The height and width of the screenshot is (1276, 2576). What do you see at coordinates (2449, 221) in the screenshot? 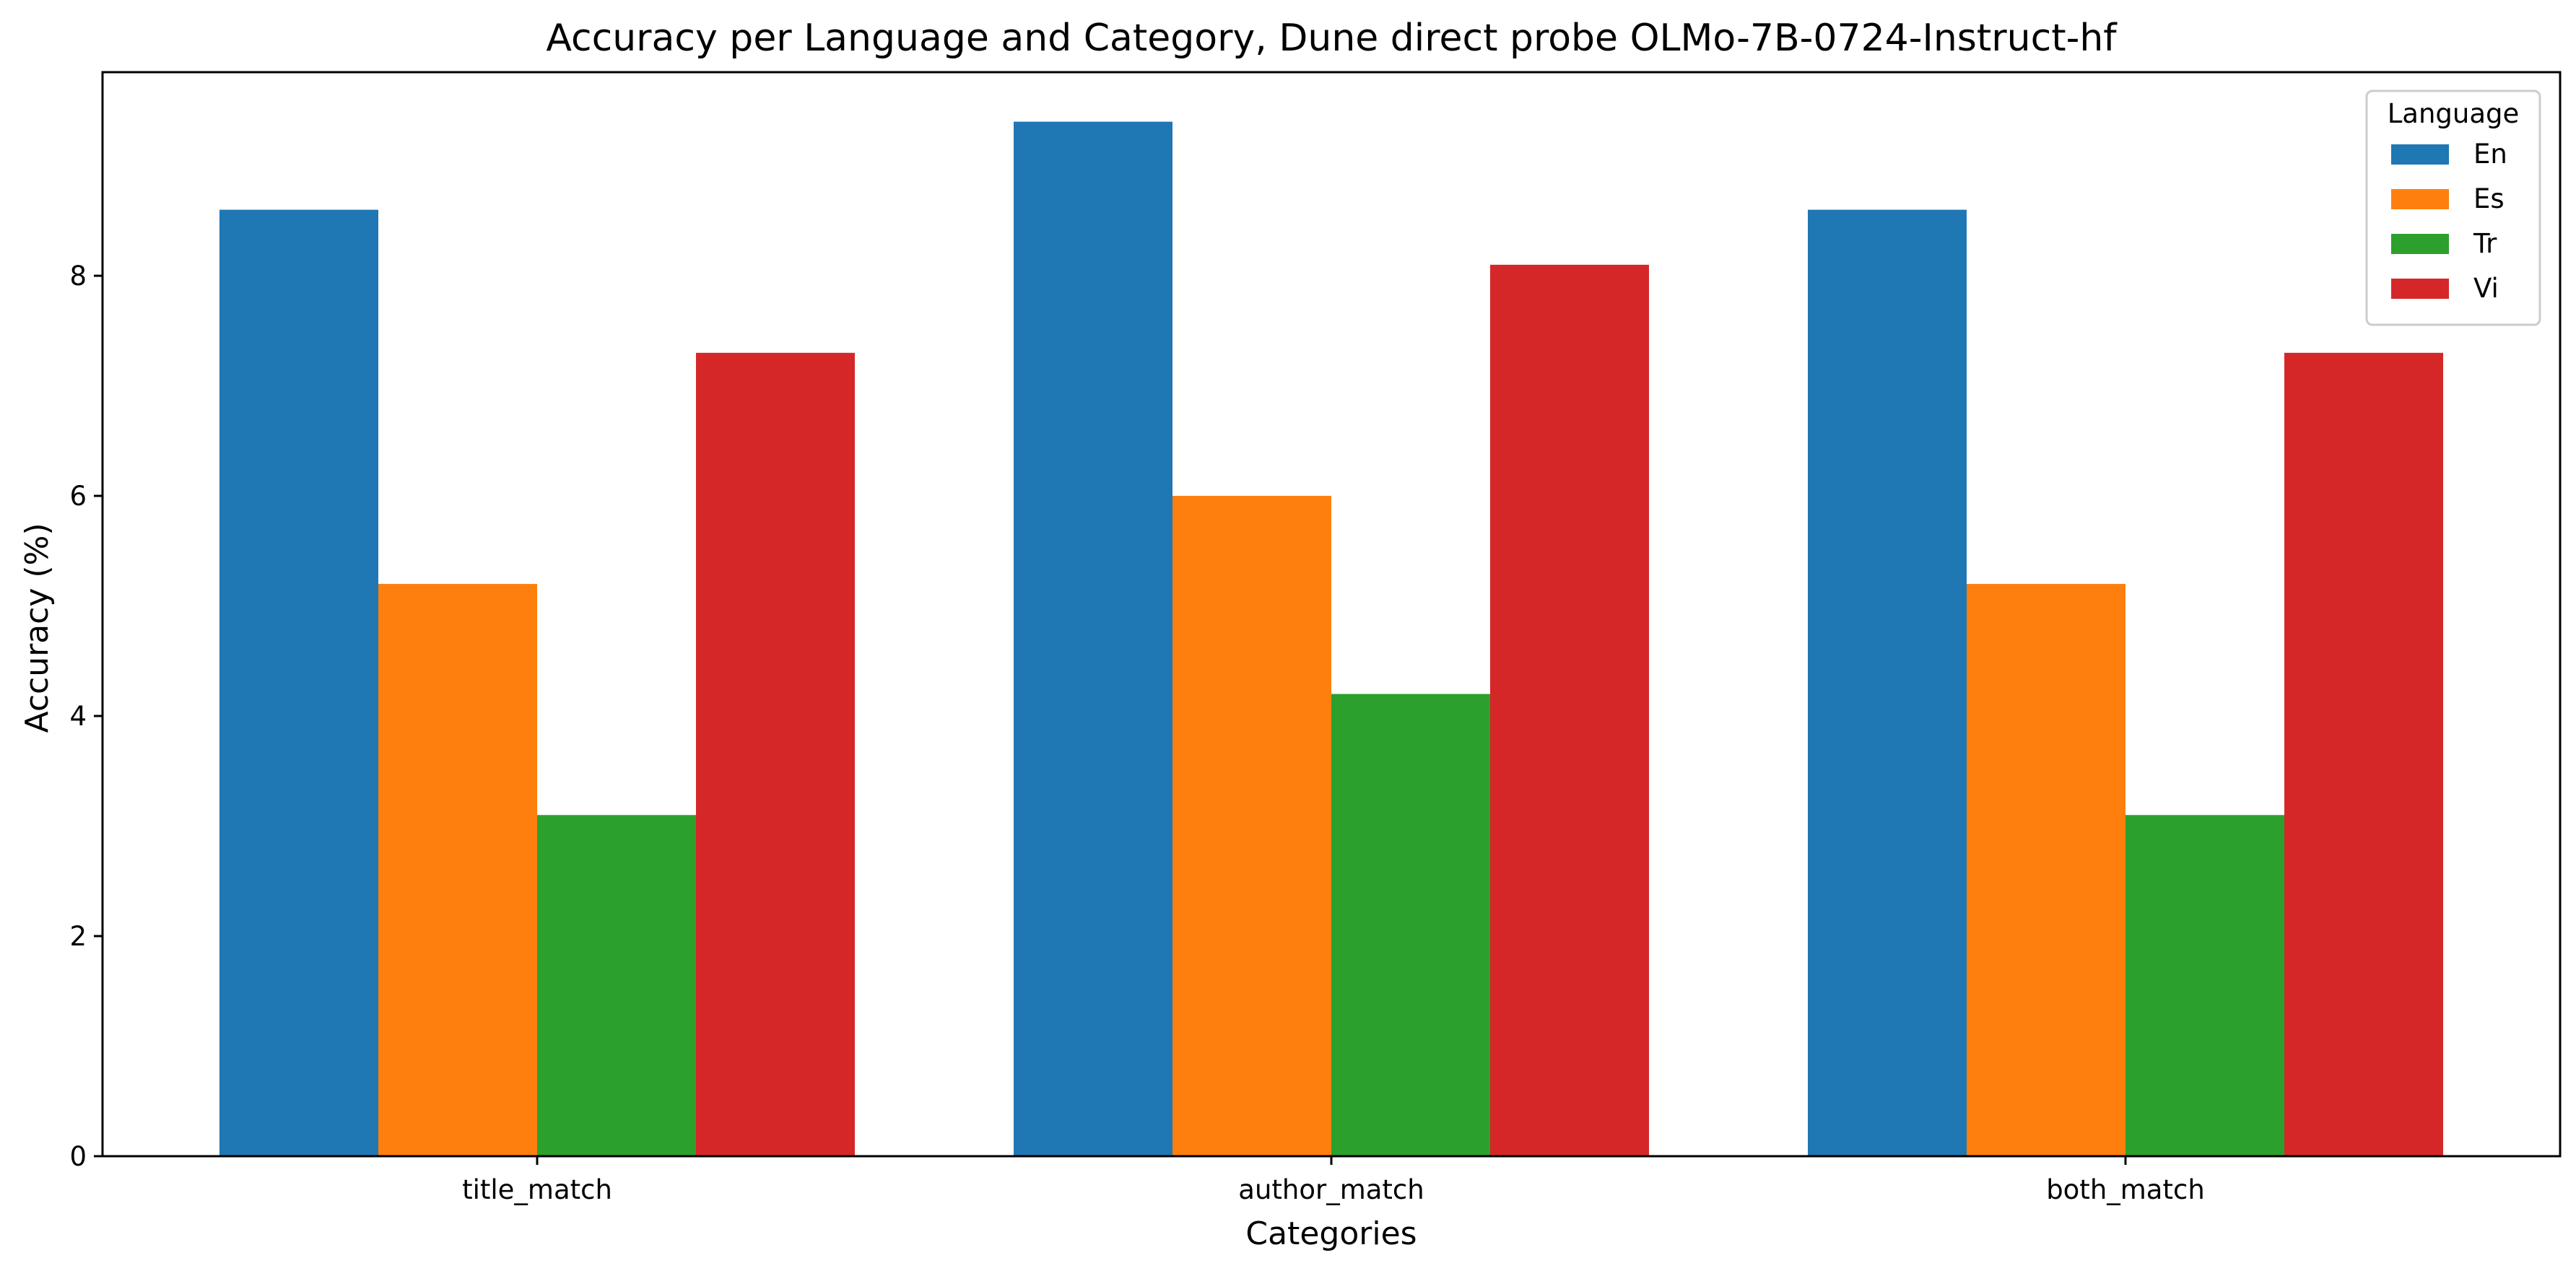
I see `legend-items: En Es Tr Vi` at bounding box center [2449, 221].